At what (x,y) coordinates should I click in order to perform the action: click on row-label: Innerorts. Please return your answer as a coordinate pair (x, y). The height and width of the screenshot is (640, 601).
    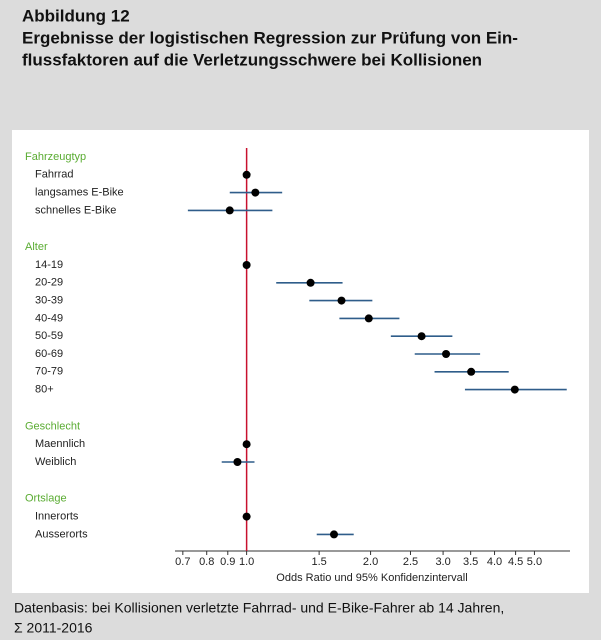
    Looking at the image, I should click on (57, 517).